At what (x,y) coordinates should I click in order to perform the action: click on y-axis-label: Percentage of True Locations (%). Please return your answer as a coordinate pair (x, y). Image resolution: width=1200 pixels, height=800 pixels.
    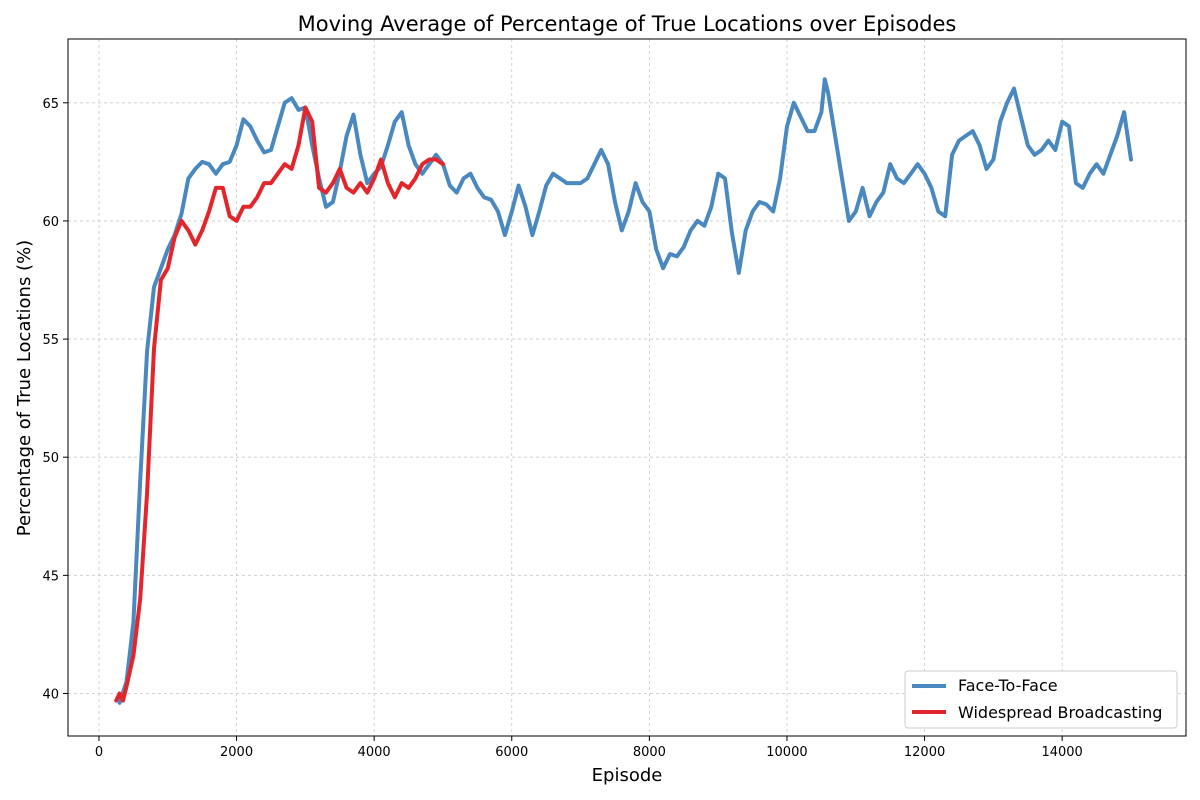
    Looking at the image, I should click on (24, 388).